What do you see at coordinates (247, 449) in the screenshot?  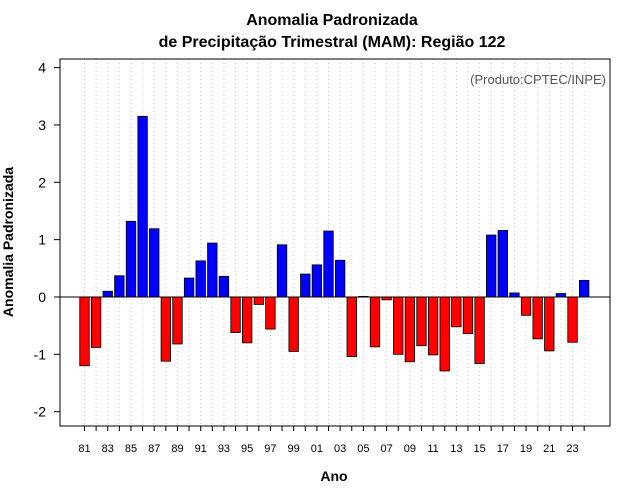 I see `x-tick-label-1995: 95` at bounding box center [247, 449].